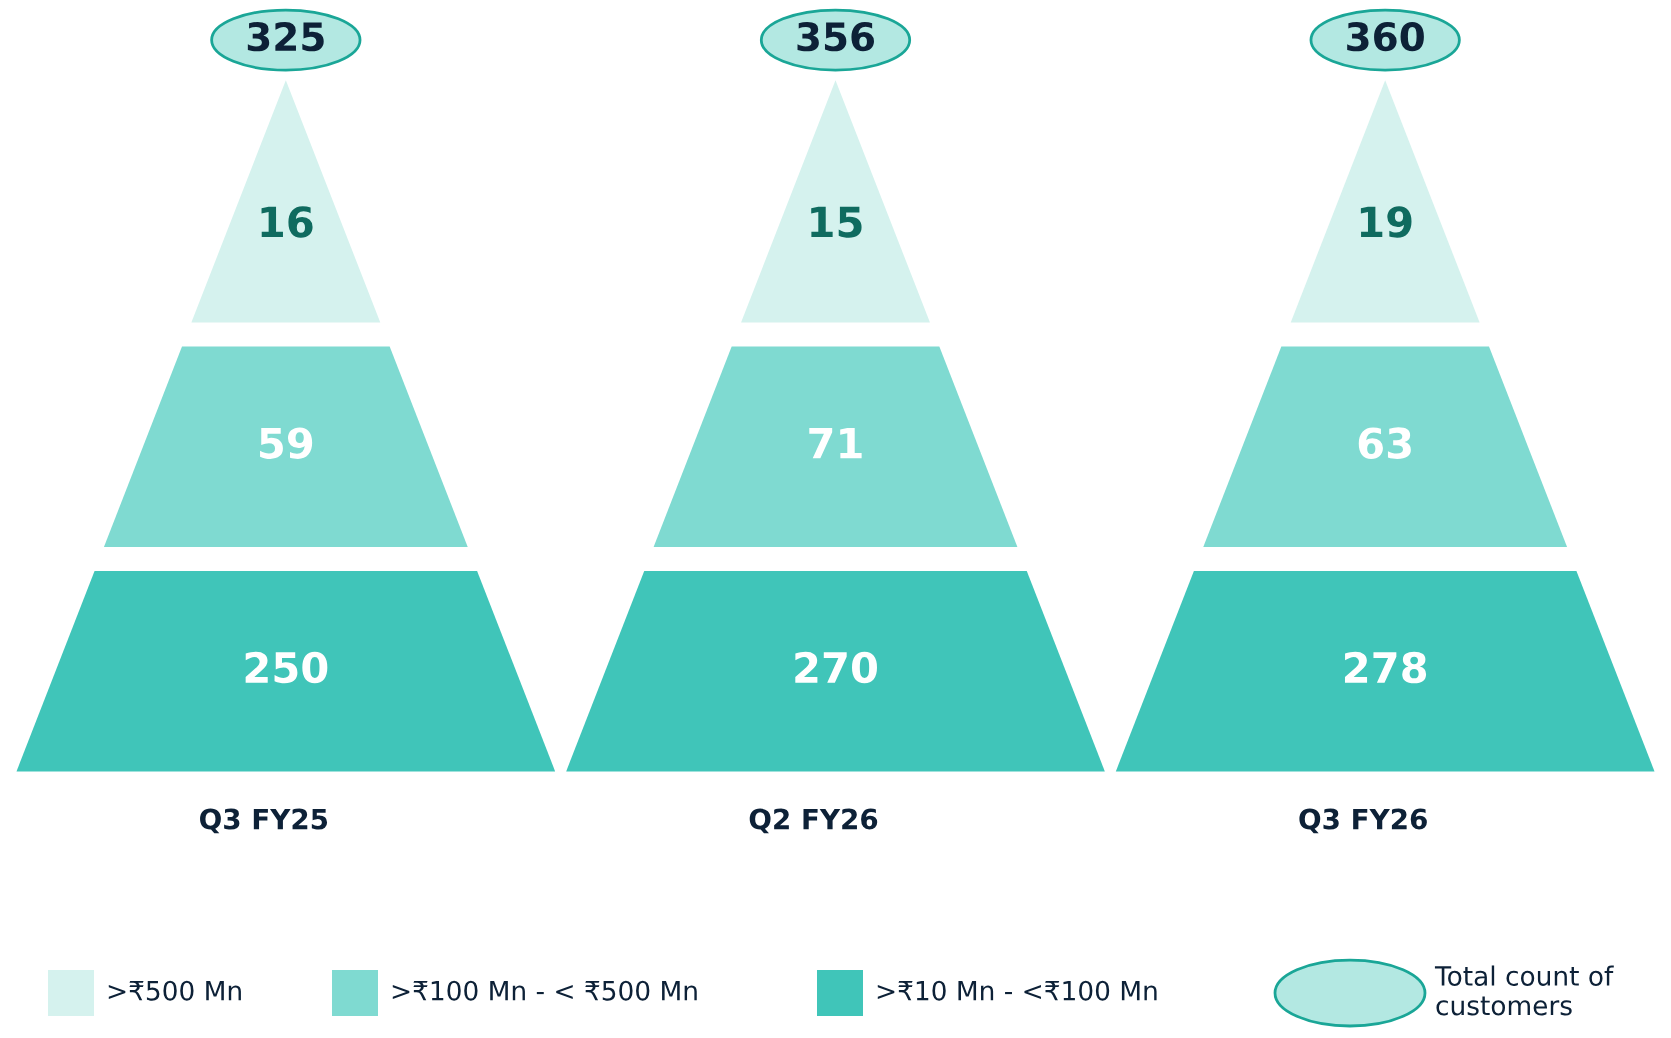  I want to click on data-label: 59, so click(286, 443).